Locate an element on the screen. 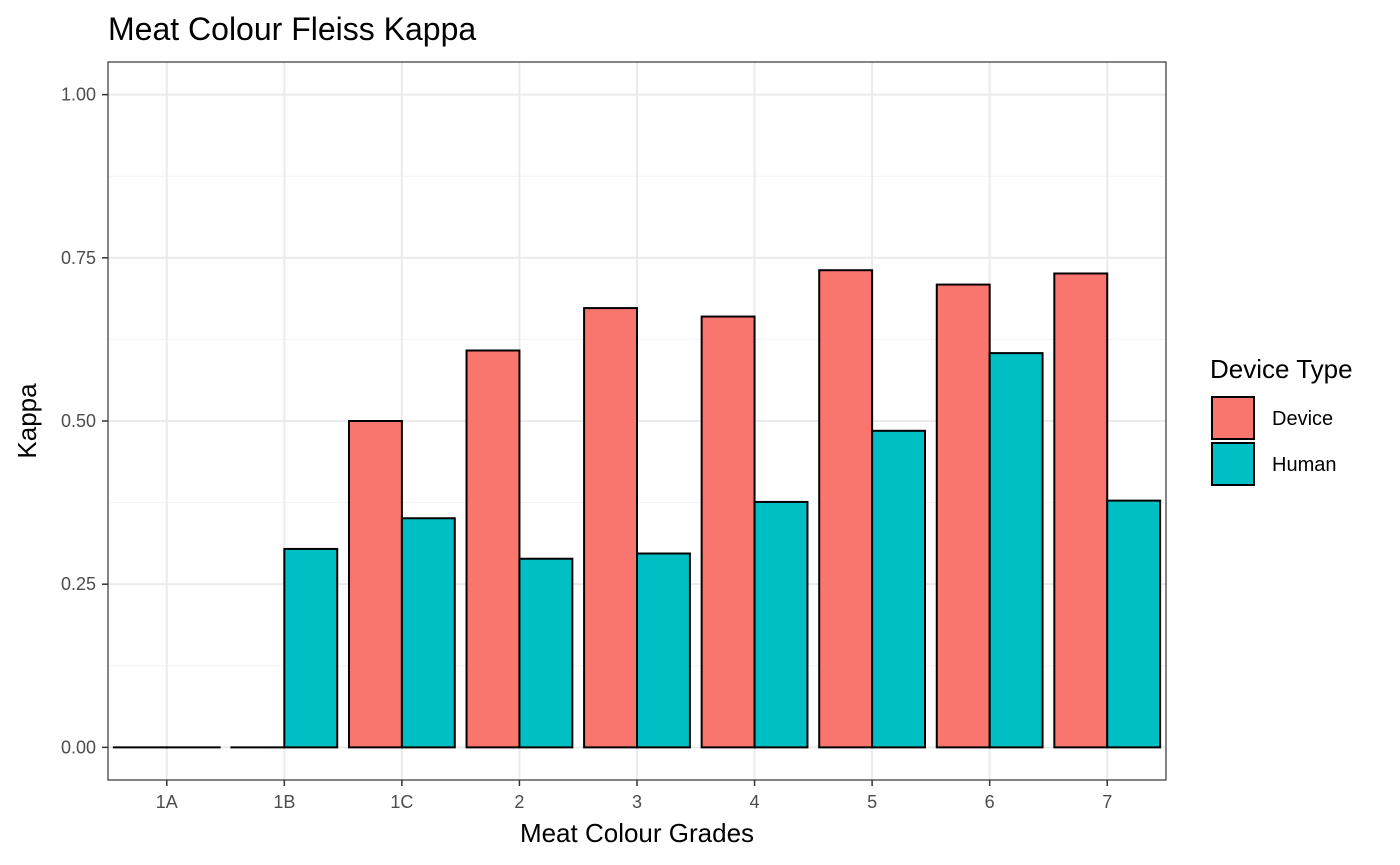 The width and height of the screenshot is (1400, 865). x-tick-label: 3 is located at coordinates (637, 802).